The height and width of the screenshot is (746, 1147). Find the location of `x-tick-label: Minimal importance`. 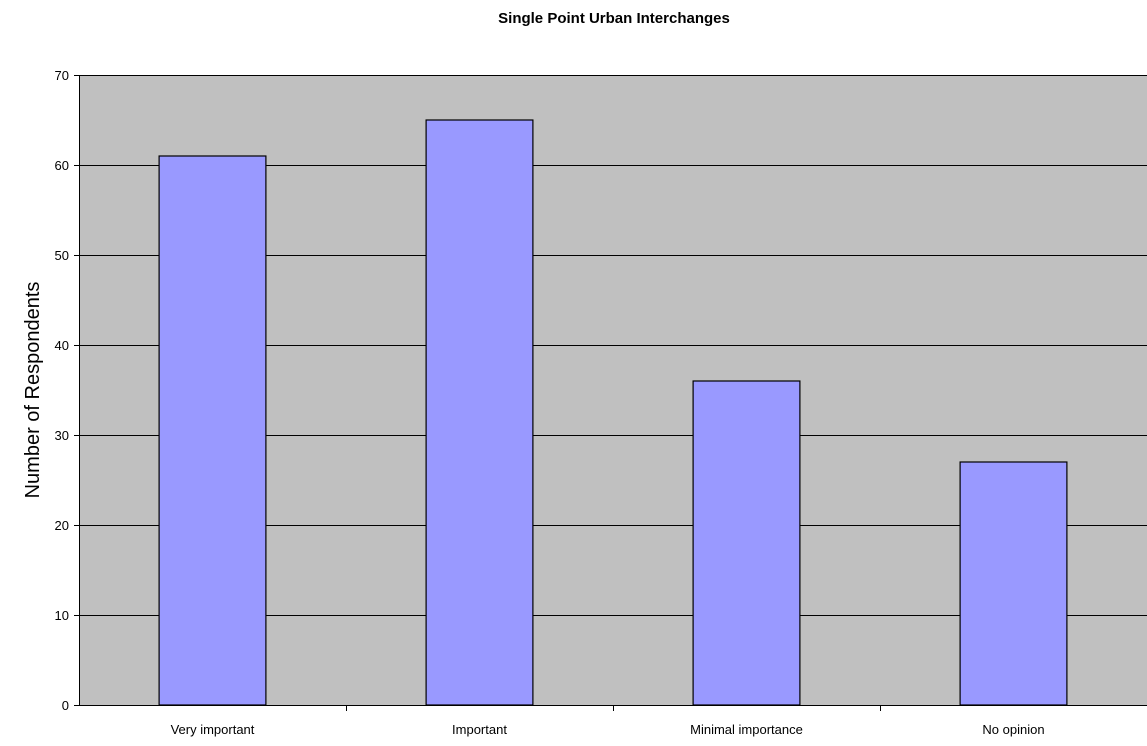

x-tick-label: Minimal importance is located at coordinates (746, 729).